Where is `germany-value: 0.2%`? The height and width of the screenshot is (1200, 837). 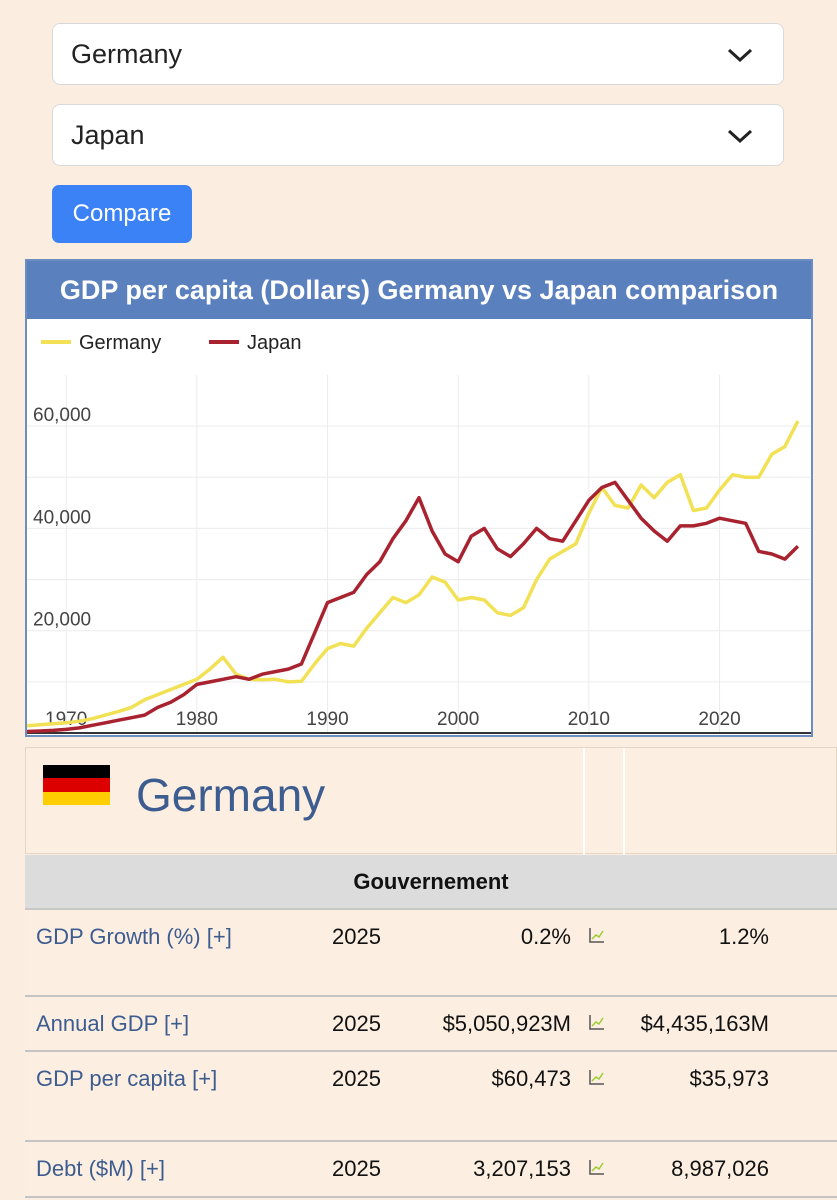
germany-value: 0.2% is located at coordinates (487, 953).